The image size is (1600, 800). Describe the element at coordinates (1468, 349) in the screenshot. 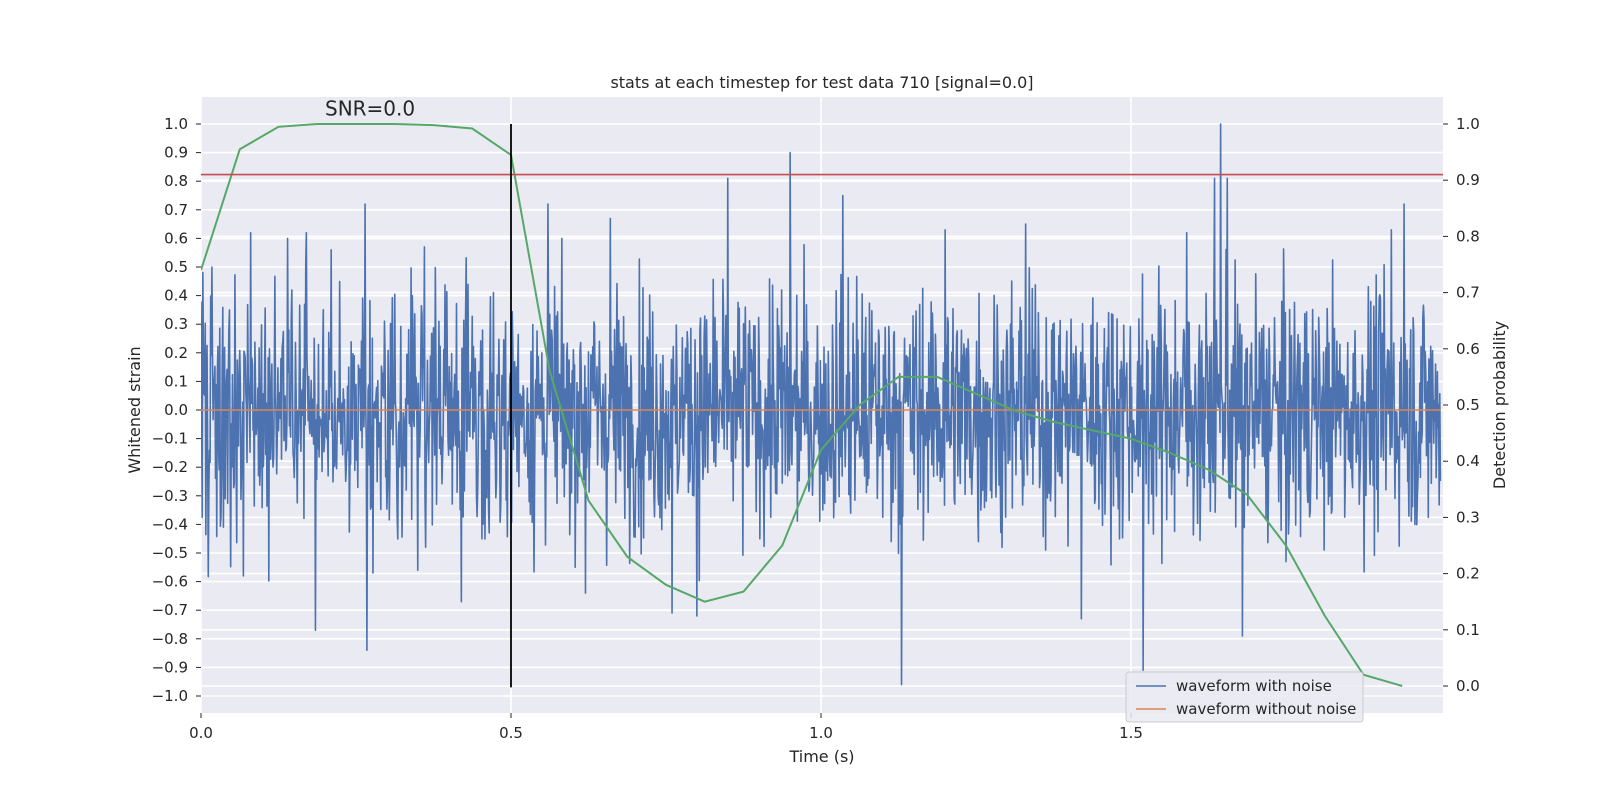

I see `y2-tick-label: 0.6` at that location.